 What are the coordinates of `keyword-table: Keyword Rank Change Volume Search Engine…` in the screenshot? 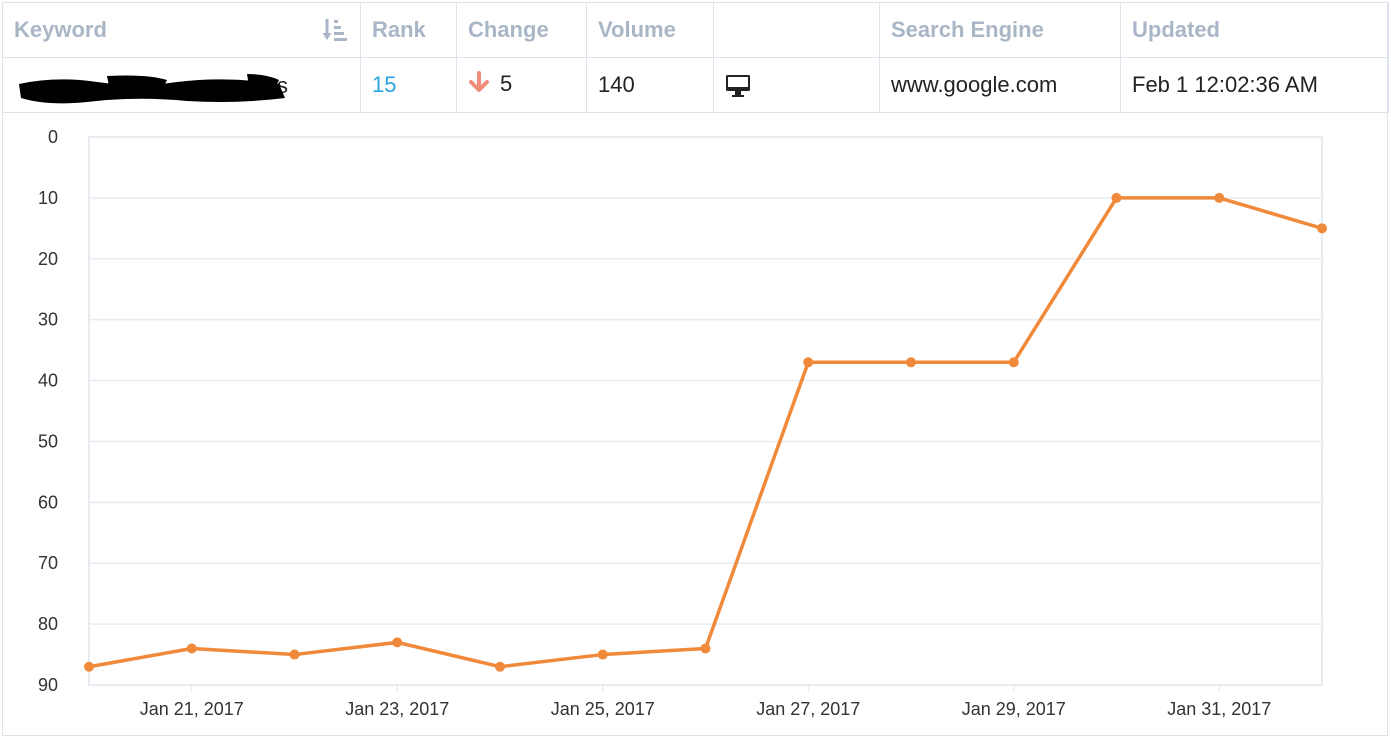 It's located at (695, 57).